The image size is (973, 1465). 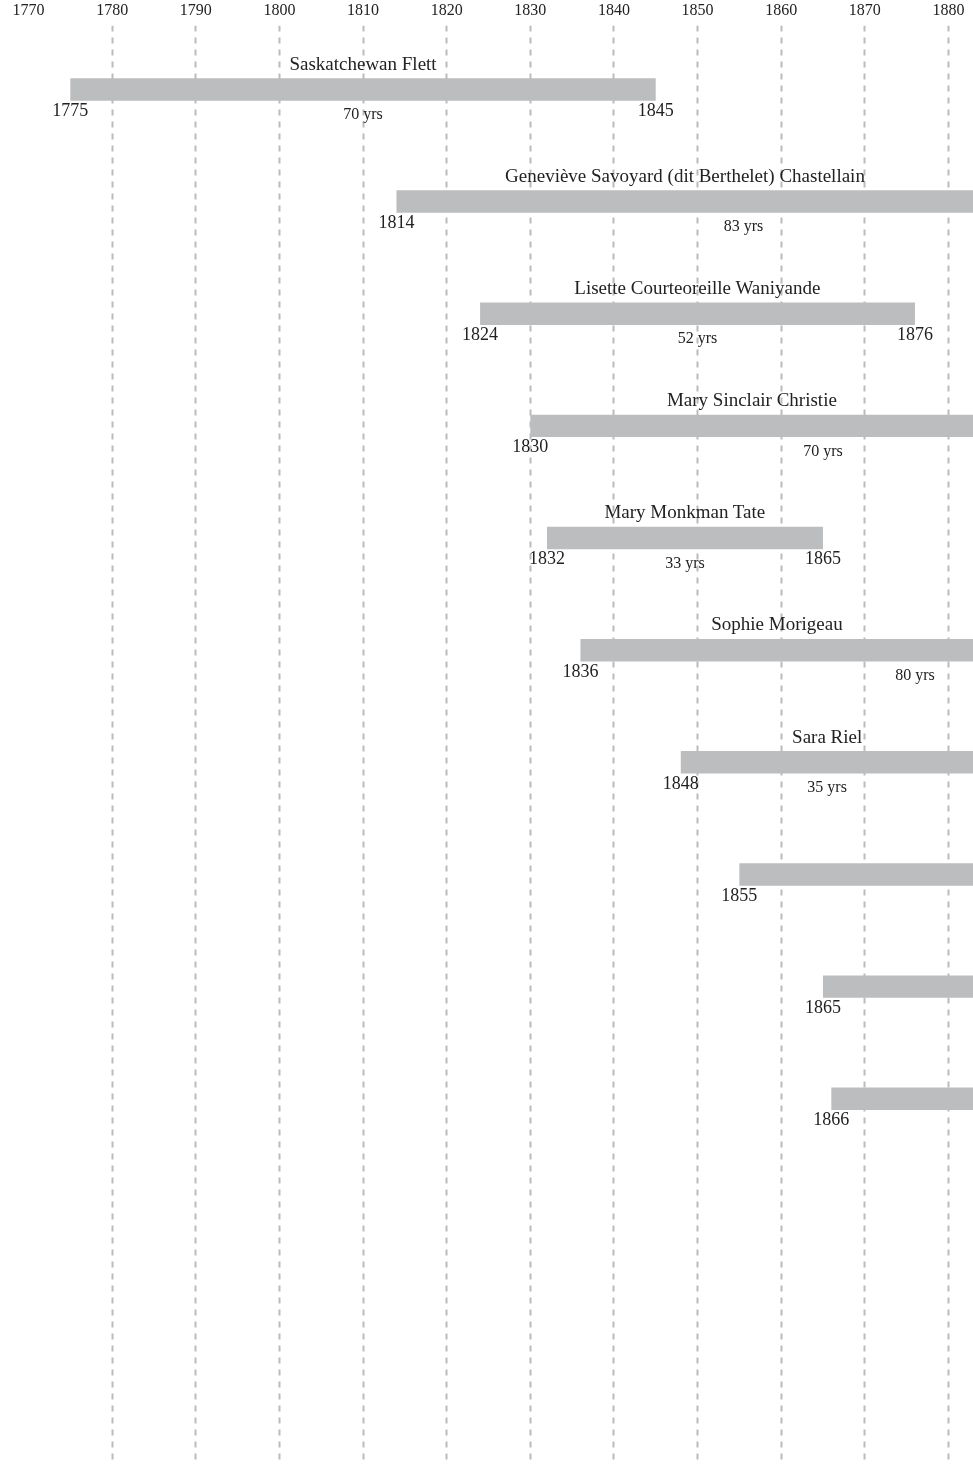 What do you see at coordinates (396, 222) in the screenshot?
I see `annotation: 1814` at bounding box center [396, 222].